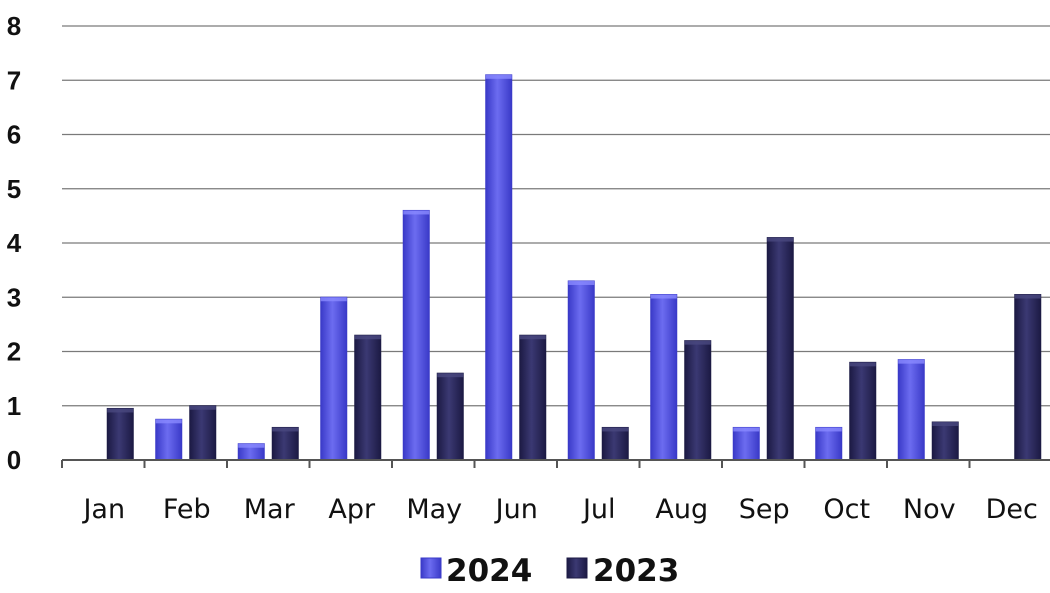 This screenshot has width=1050, height=593. I want to click on bar-2023-nov, so click(945, 441).